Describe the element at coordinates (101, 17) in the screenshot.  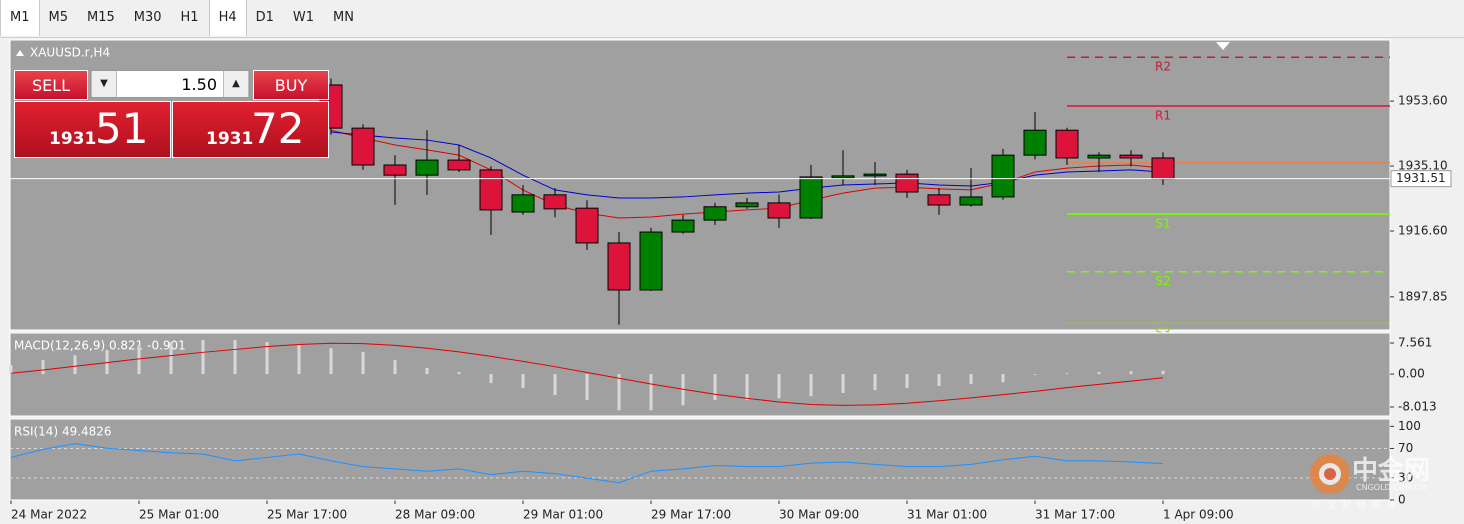
I see `timeframe-button: M15` at that location.